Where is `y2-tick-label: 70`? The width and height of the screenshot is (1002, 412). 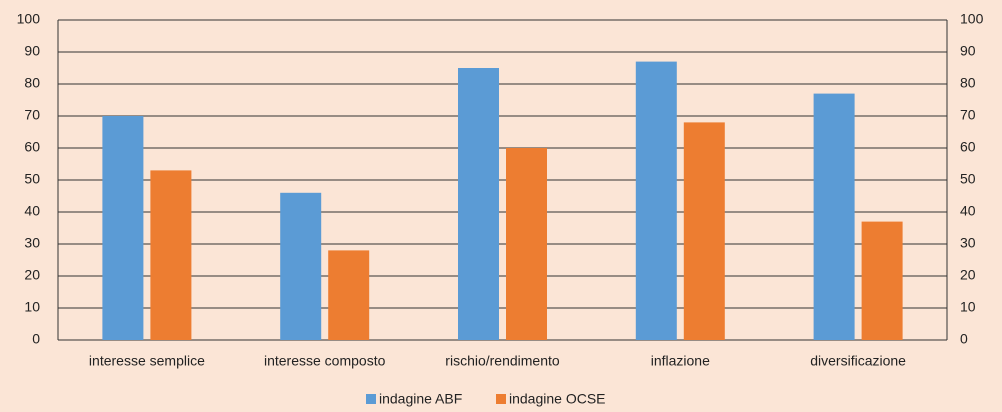 y2-tick-label: 70 is located at coordinates (968, 115).